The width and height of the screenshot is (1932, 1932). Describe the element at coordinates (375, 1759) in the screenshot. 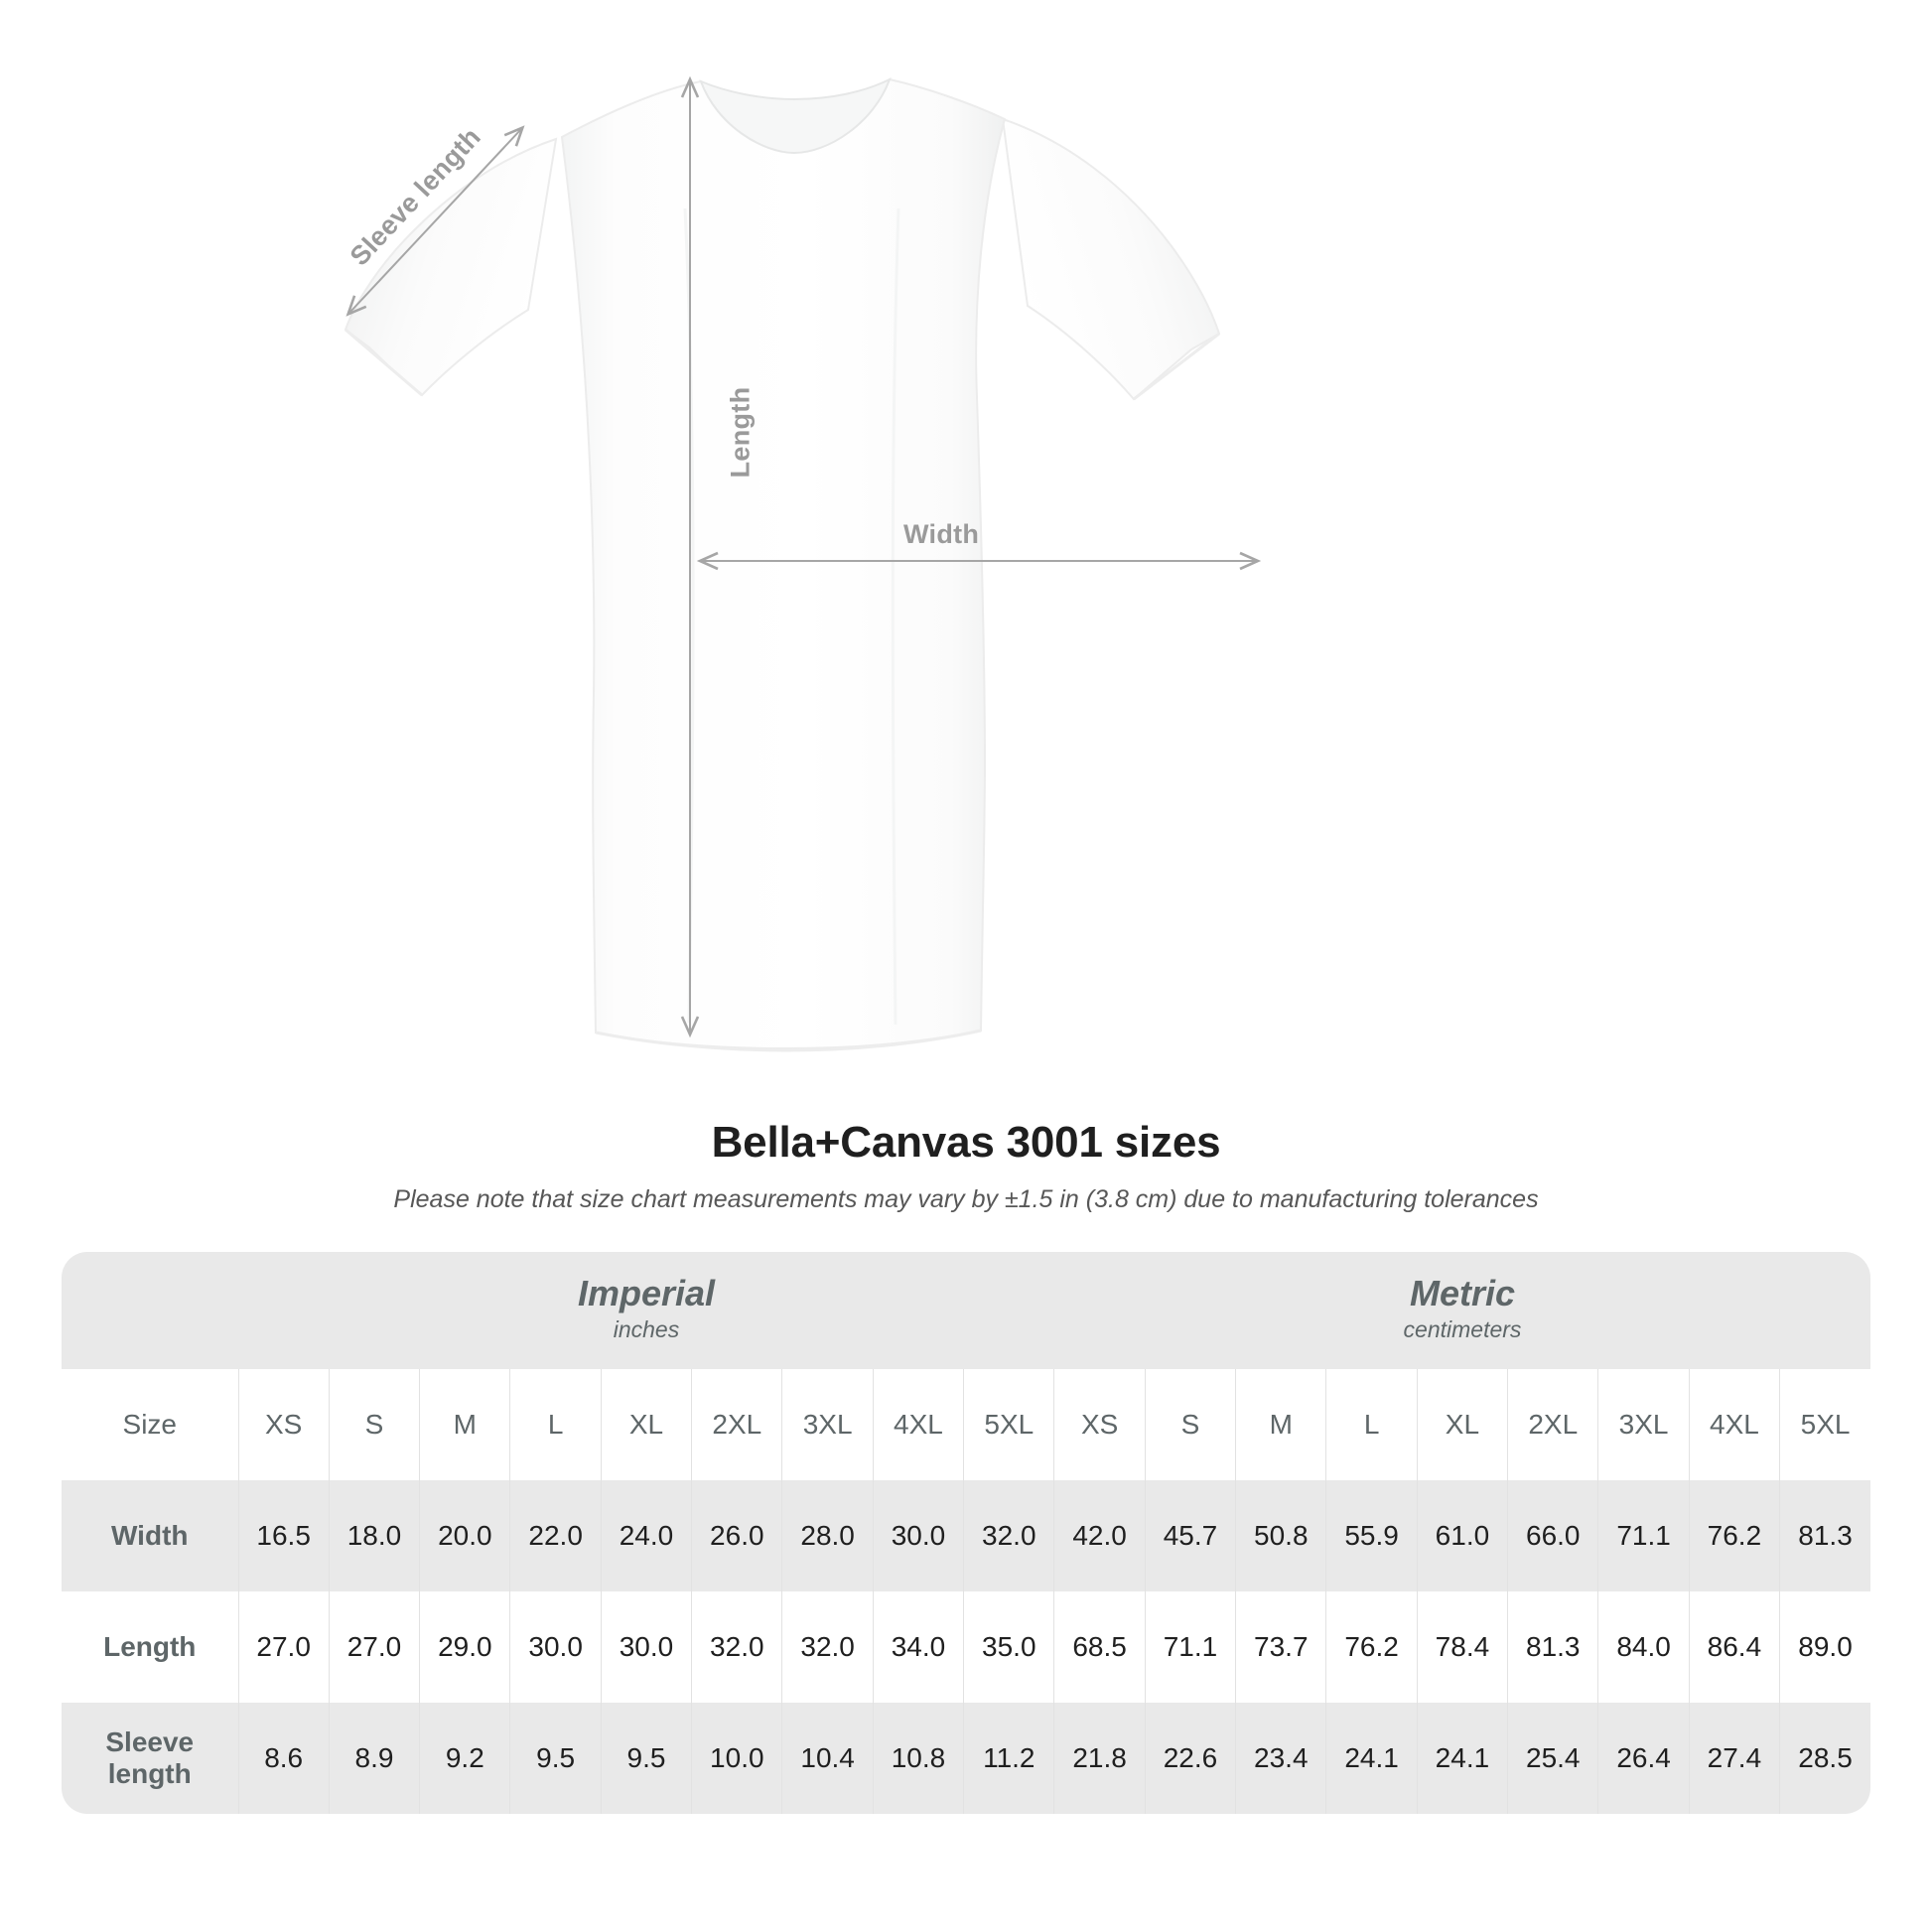

I see `measure-cell: 8.9` at that location.